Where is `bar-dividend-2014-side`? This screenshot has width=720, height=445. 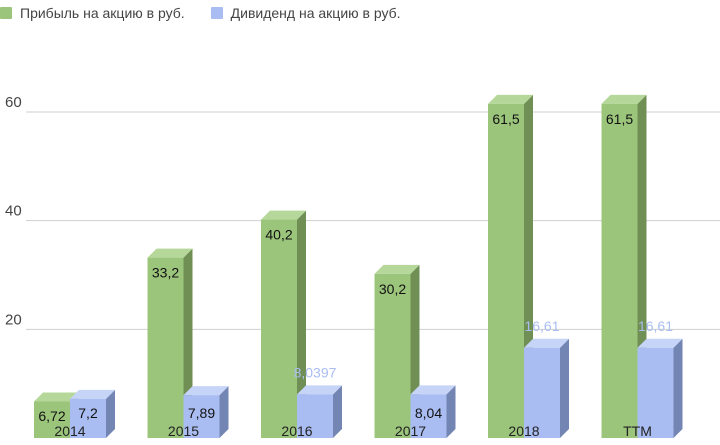 bar-dividend-2014-side is located at coordinates (110, 413).